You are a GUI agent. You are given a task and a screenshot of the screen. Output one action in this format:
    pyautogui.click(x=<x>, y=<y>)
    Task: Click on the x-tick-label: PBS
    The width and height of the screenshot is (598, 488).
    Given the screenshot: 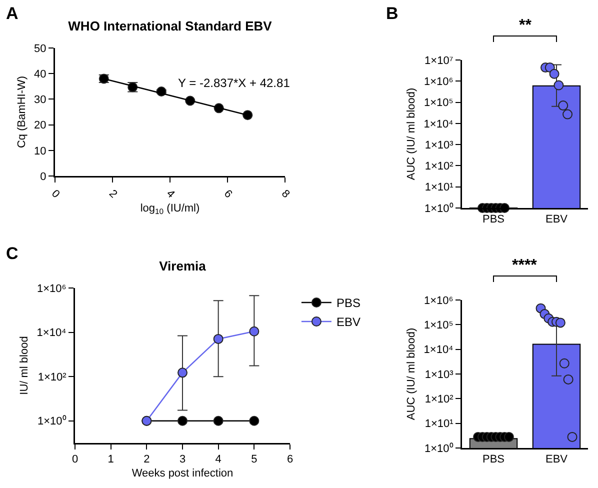 What is the action you would take?
    pyautogui.click(x=493, y=460)
    